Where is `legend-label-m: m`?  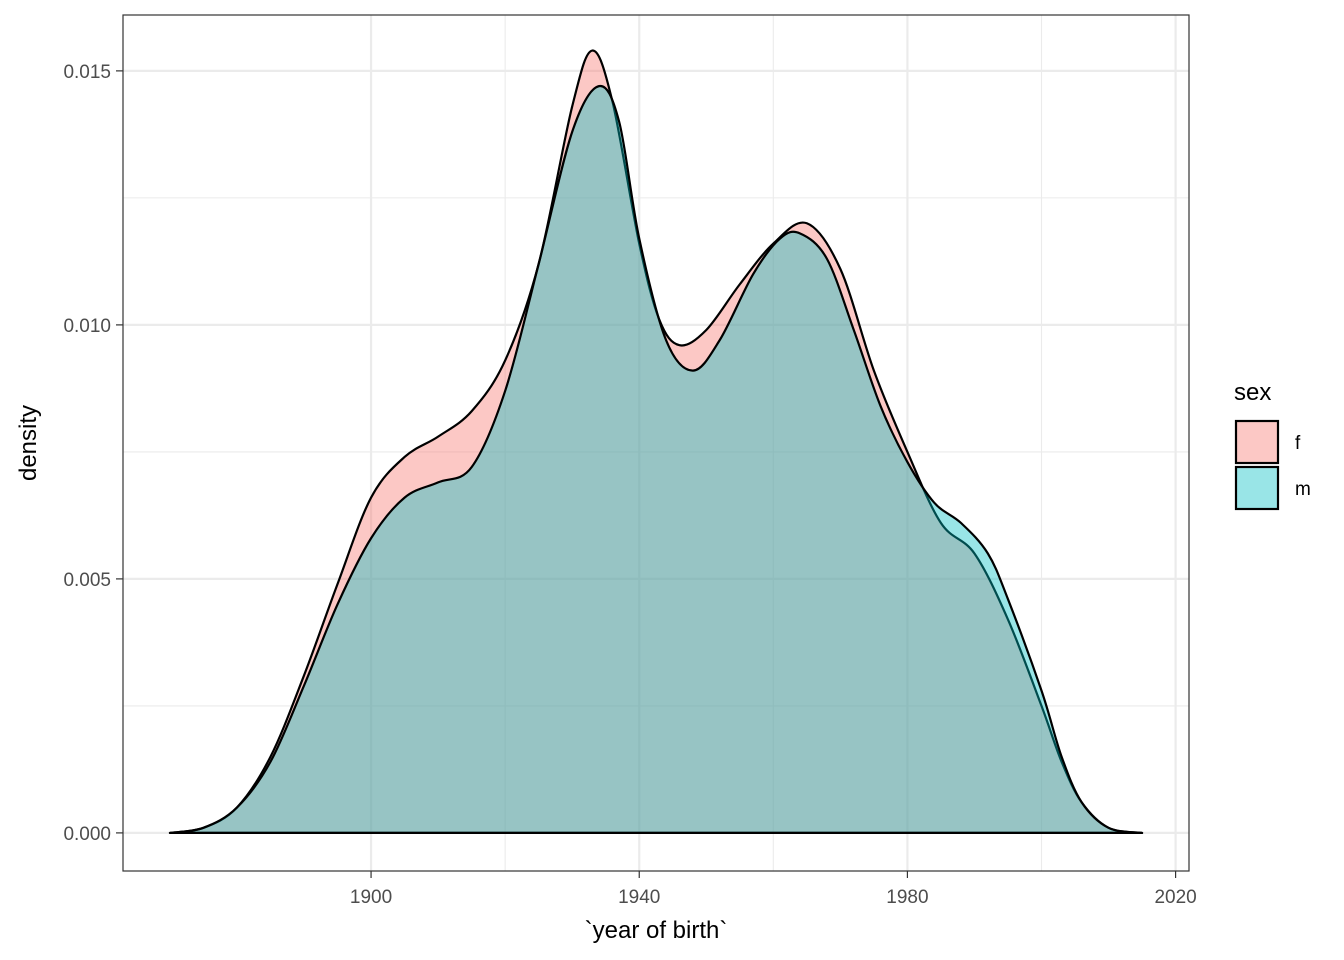
legend-label-m: m is located at coordinates (1303, 489).